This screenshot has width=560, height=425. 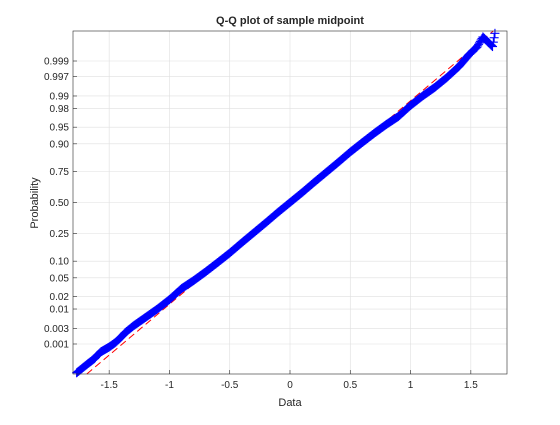 I want to click on y-tick-label: 0.99, so click(x=60, y=96).